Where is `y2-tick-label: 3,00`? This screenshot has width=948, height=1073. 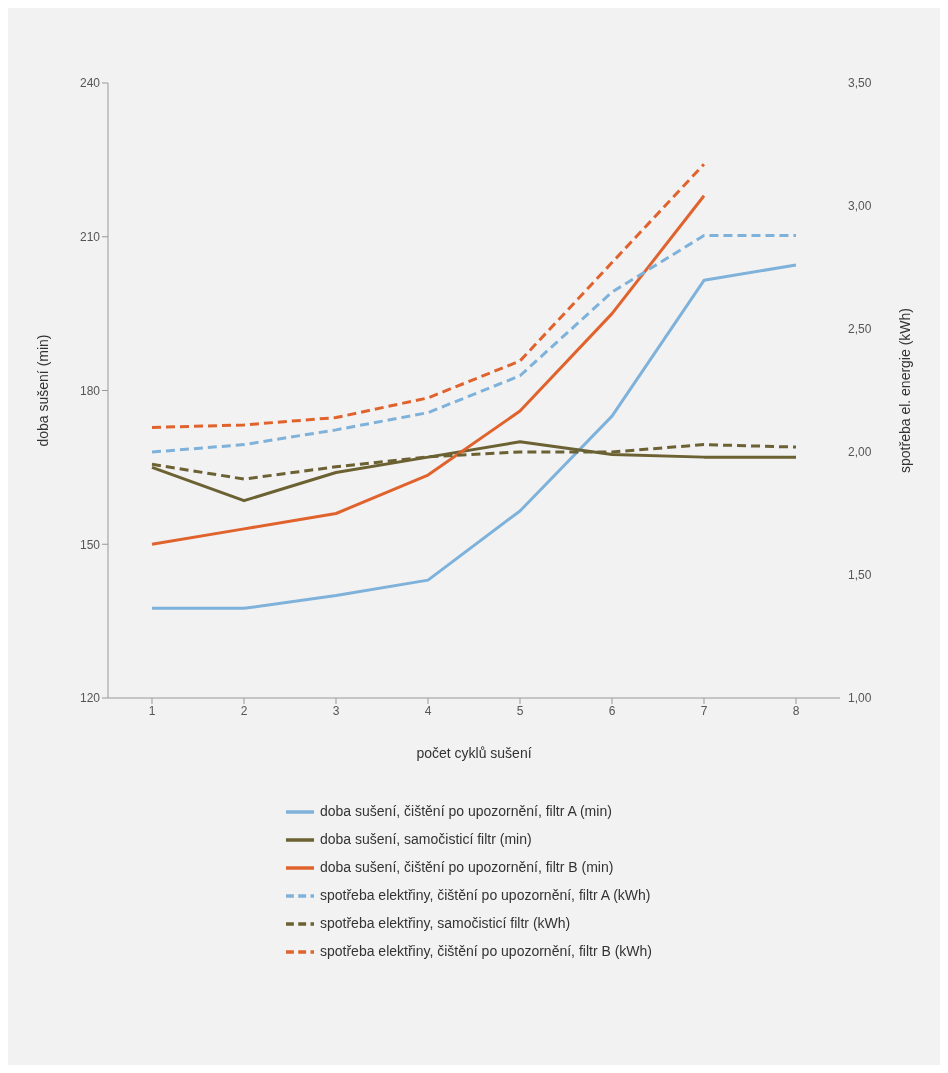 y2-tick-label: 3,00 is located at coordinates (860, 206).